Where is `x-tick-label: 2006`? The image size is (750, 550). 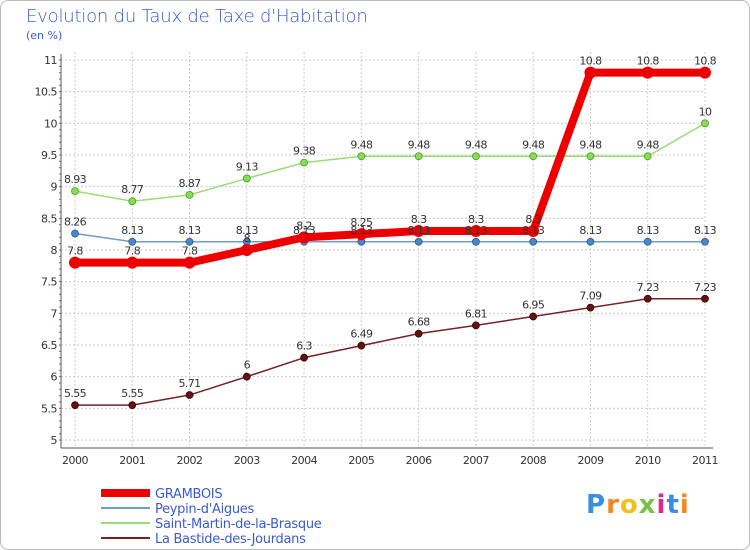
x-tick-label: 2006 is located at coordinates (419, 460).